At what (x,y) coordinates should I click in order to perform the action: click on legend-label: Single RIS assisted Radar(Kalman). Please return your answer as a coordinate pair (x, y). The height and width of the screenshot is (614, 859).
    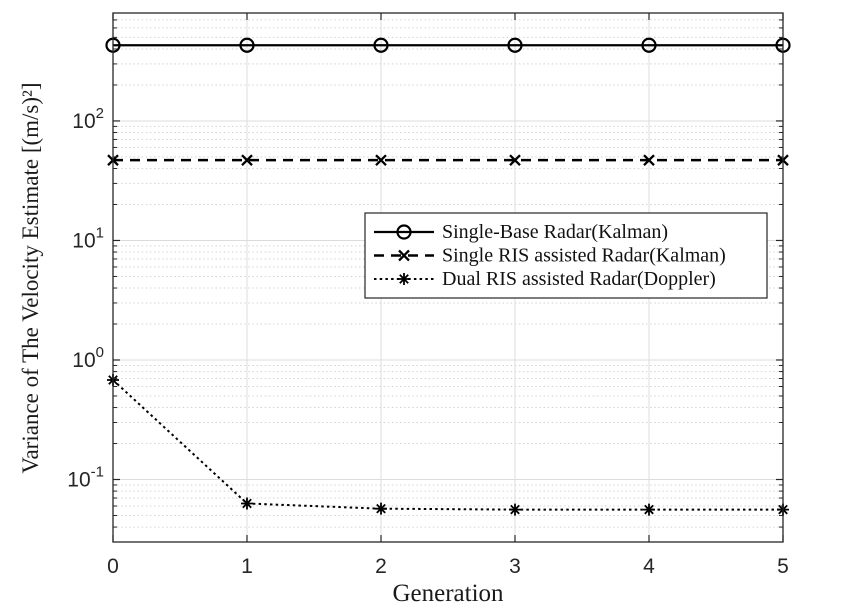
    Looking at the image, I should click on (584, 256).